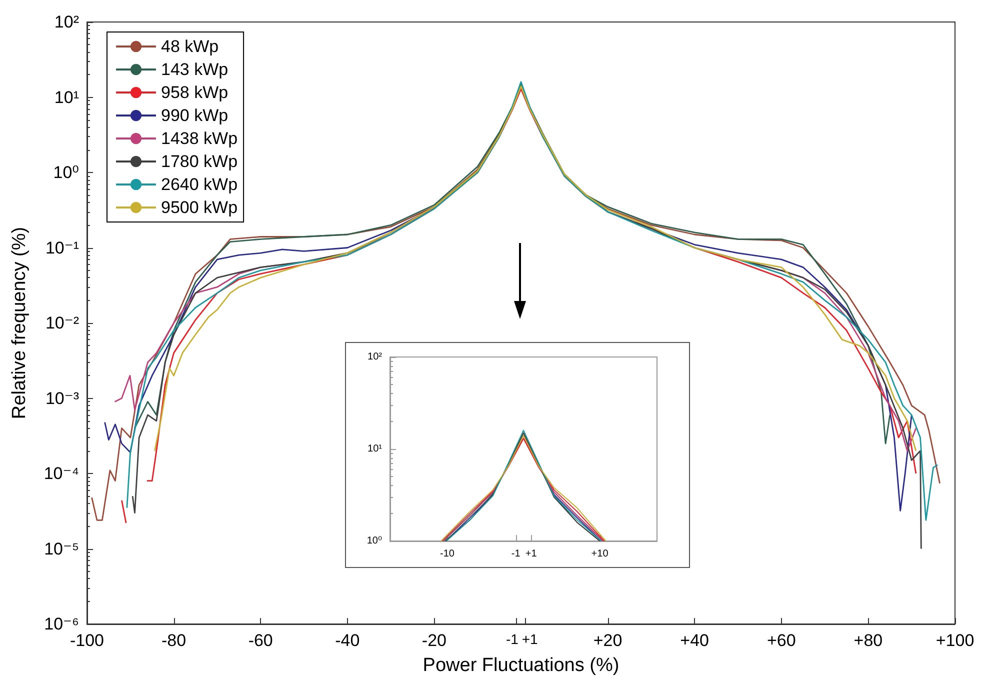 This screenshot has width=981, height=680. Describe the element at coordinates (347, 640) in the screenshot. I see `x-tick-label: -40` at that location.